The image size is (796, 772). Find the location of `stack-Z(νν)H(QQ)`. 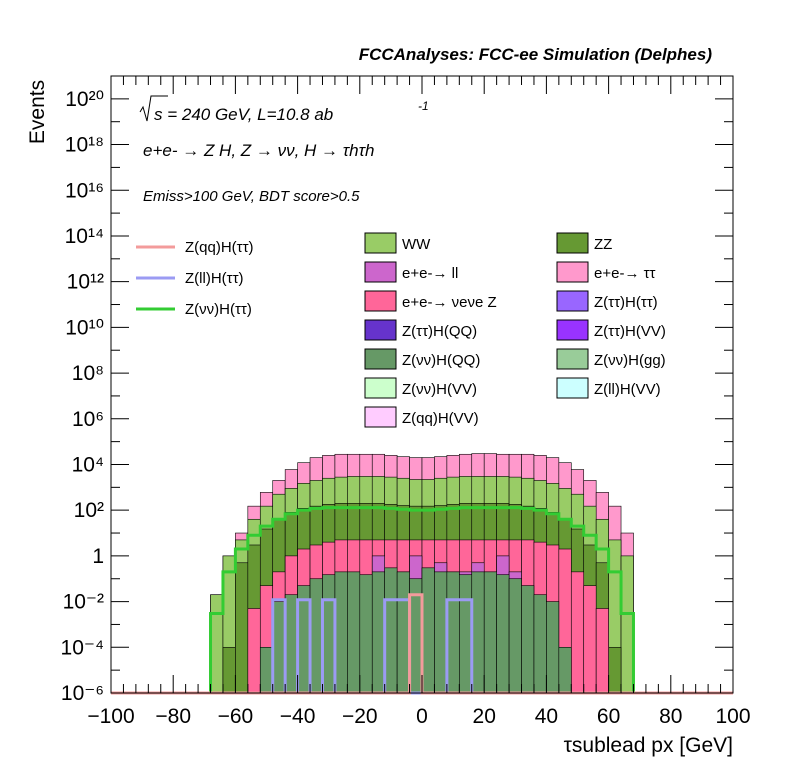

stack-Z(νν)H(QQ) is located at coordinates (415, 630).